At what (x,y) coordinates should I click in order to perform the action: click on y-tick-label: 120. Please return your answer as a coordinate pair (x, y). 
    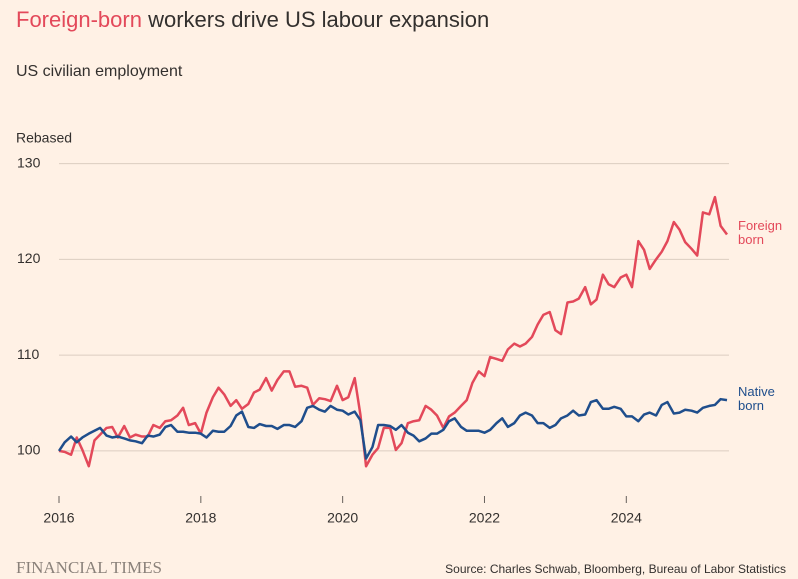
    Looking at the image, I should click on (29, 258).